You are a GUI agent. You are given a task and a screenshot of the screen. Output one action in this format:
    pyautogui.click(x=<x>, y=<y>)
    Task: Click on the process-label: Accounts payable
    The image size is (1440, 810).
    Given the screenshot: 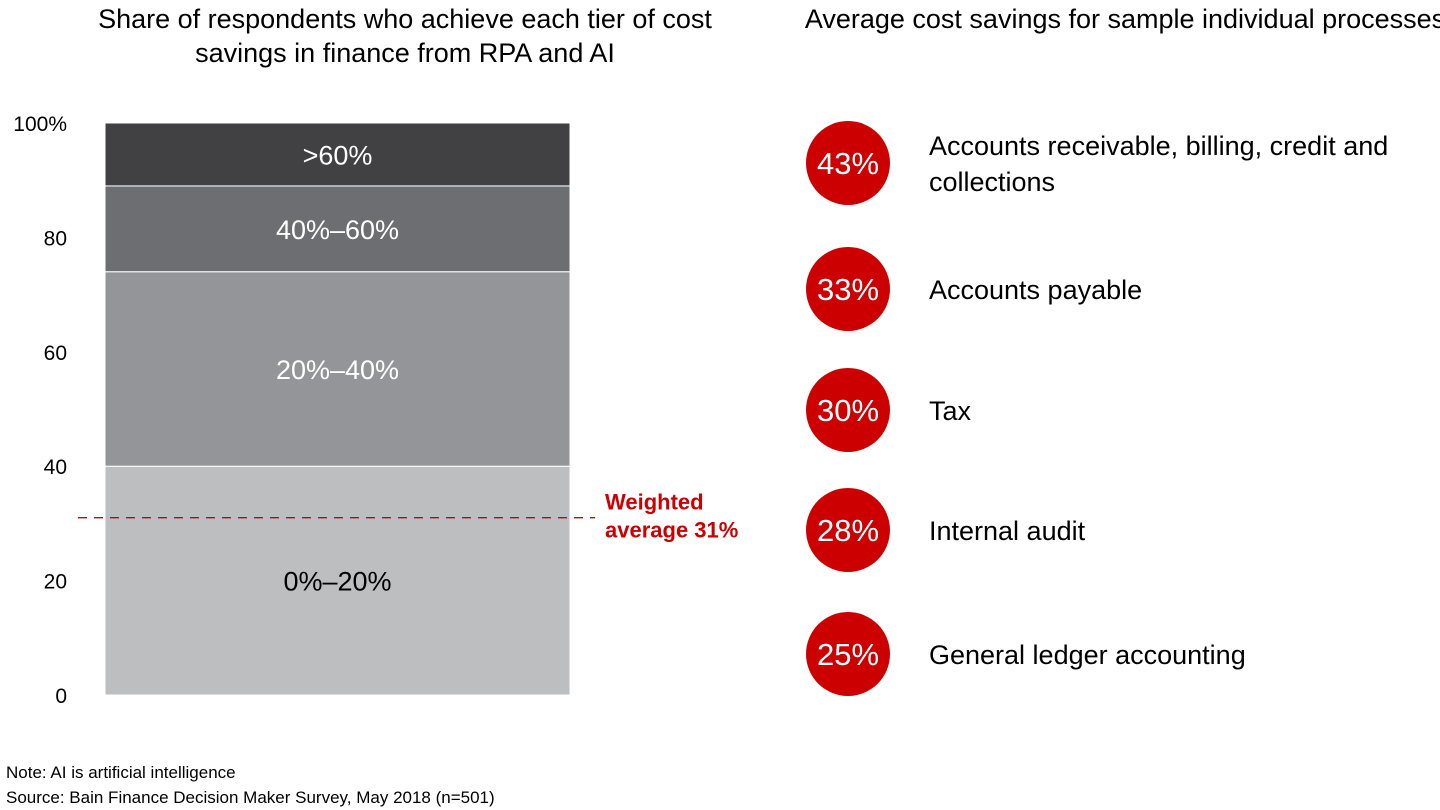 What is the action you would take?
    pyautogui.click(x=1035, y=290)
    